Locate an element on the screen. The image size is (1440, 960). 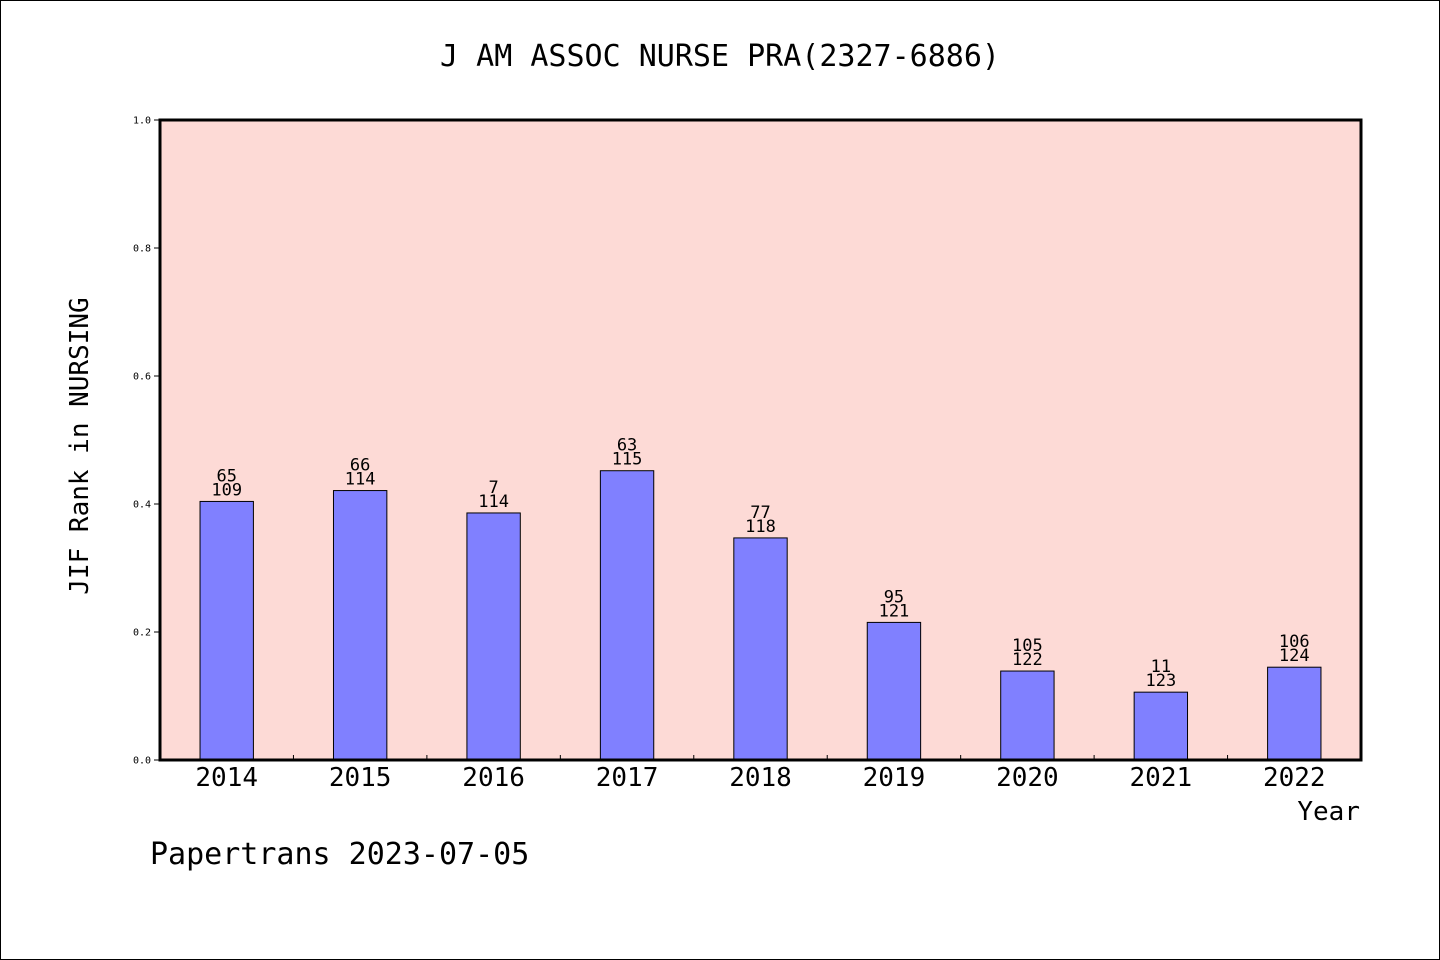
x-axis-label: Year is located at coordinates (1328, 812).